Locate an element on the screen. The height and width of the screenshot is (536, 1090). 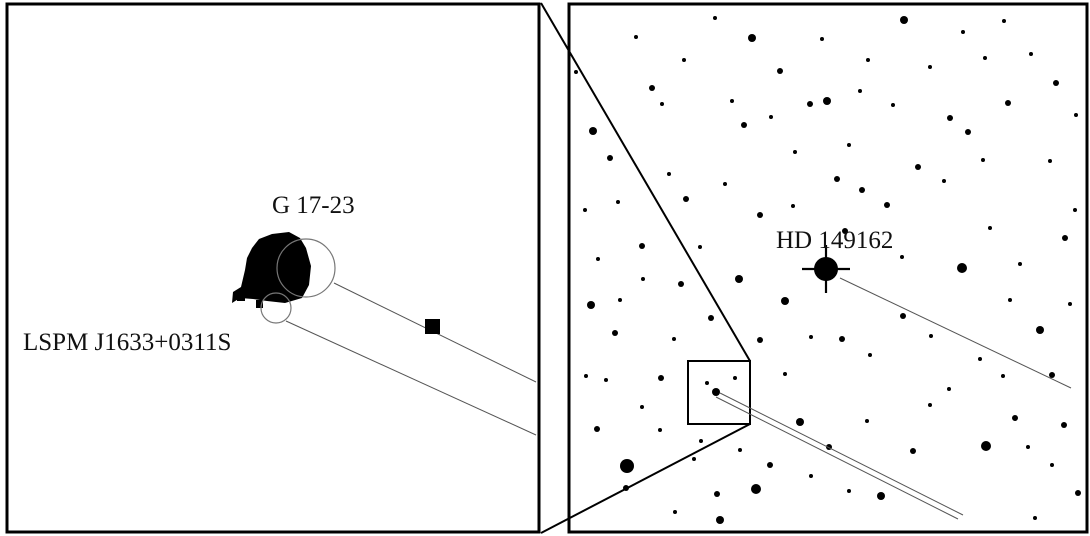
hd149162-motion-track is located at coordinates (955, 333).